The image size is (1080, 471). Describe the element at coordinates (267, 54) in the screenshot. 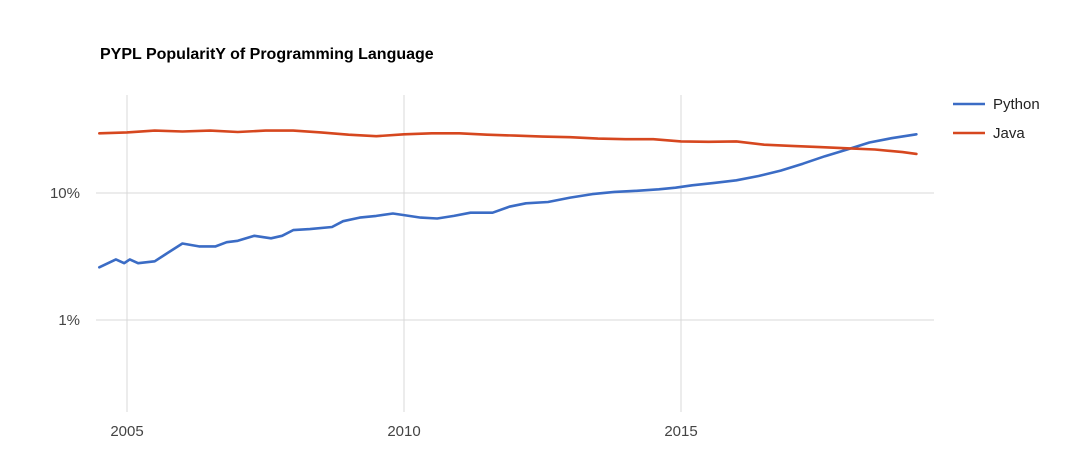

I see `chart-title: PYPL PopularitY of Programming Language` at that location.